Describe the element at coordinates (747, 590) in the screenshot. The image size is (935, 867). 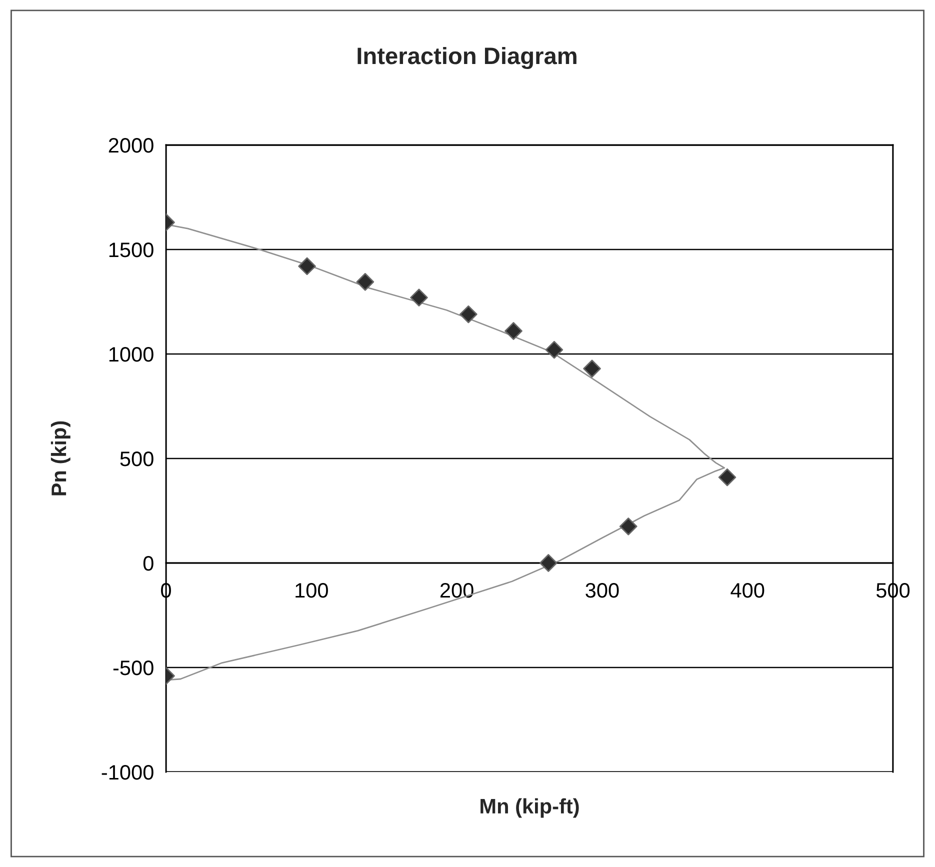
I see `x-tick-label: 400` at that location.